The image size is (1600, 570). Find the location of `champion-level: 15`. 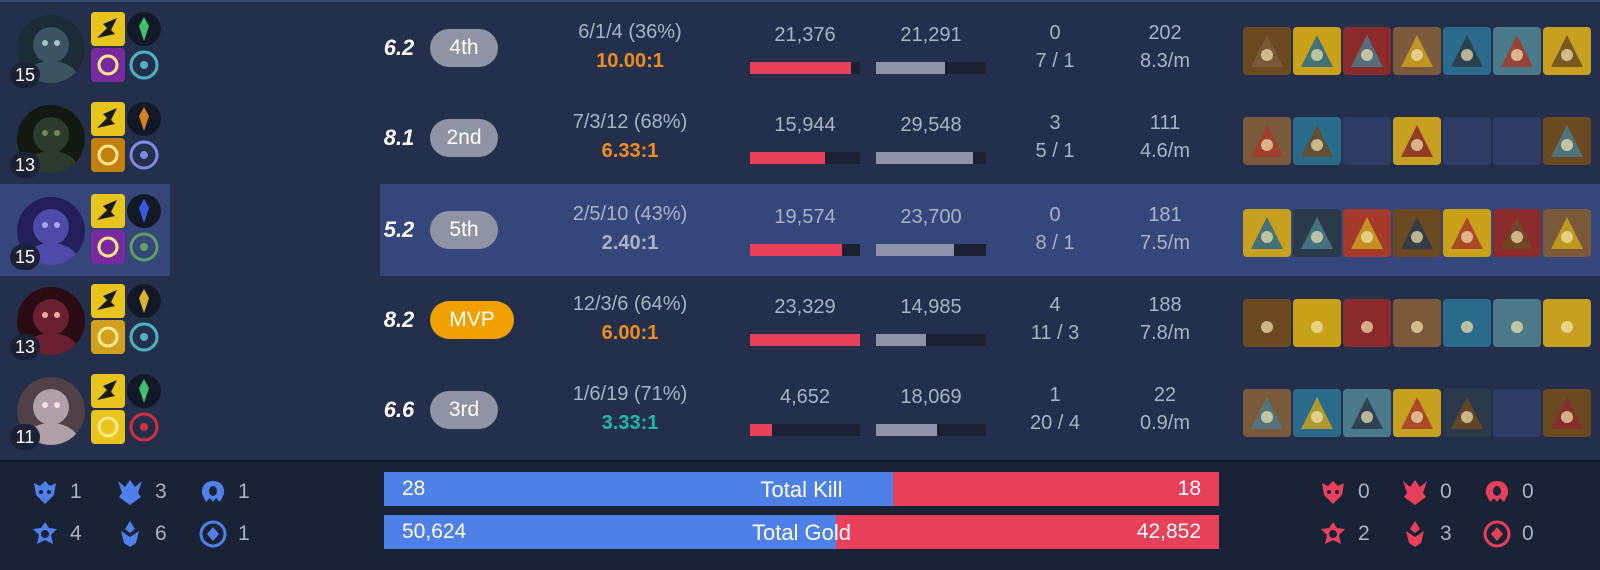

champion-level: 15 is located at coordinates (25, 75).